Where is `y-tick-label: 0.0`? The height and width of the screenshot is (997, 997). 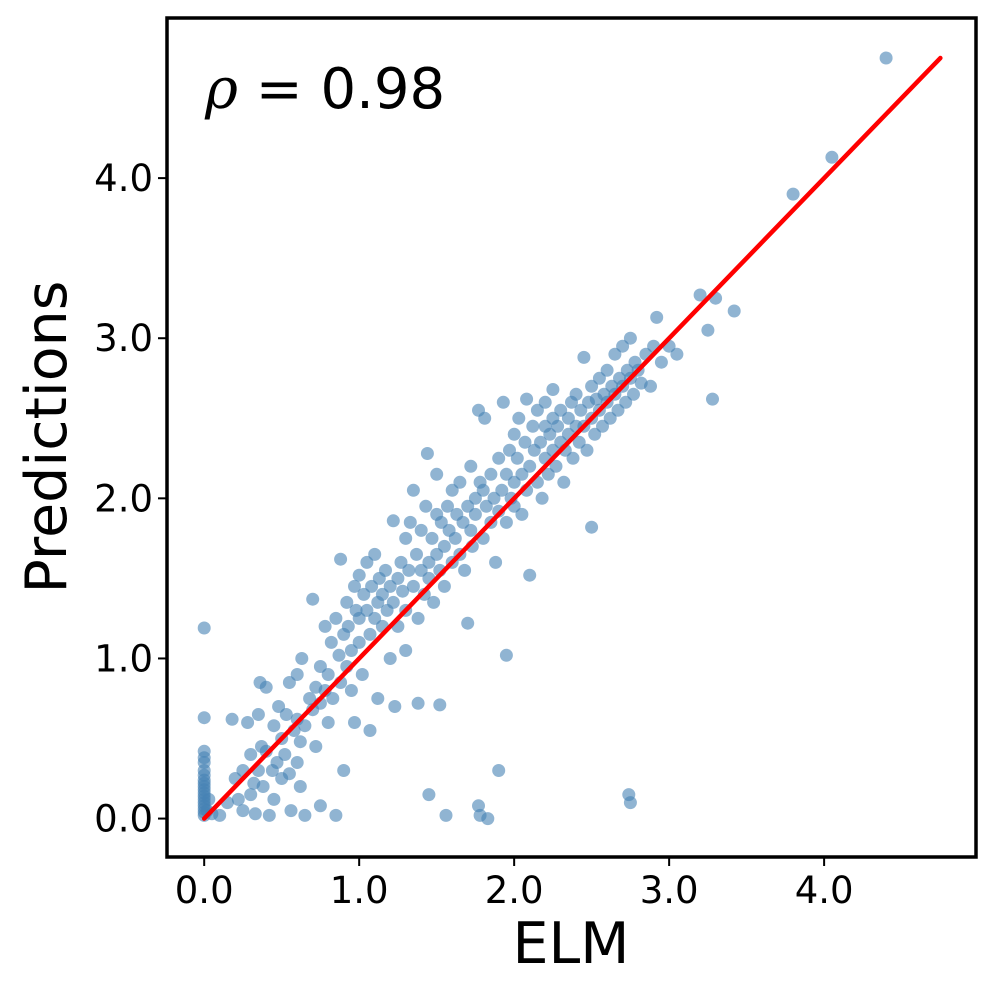 y-tick-label: 0.0 is located at coordinates (123, 819).